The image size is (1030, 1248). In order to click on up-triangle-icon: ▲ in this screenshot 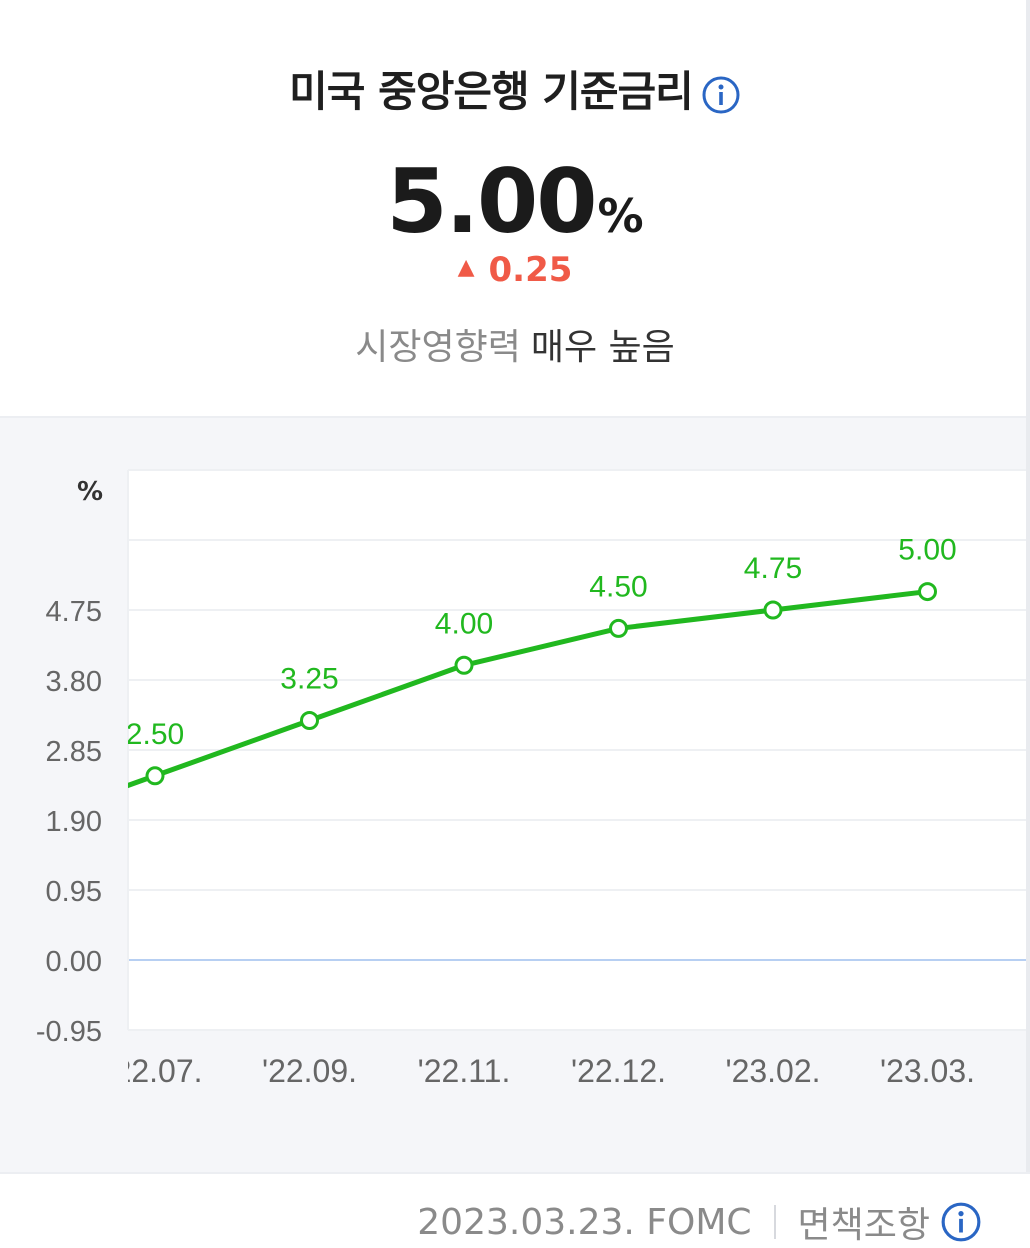, I will do `click(466, 267)`.